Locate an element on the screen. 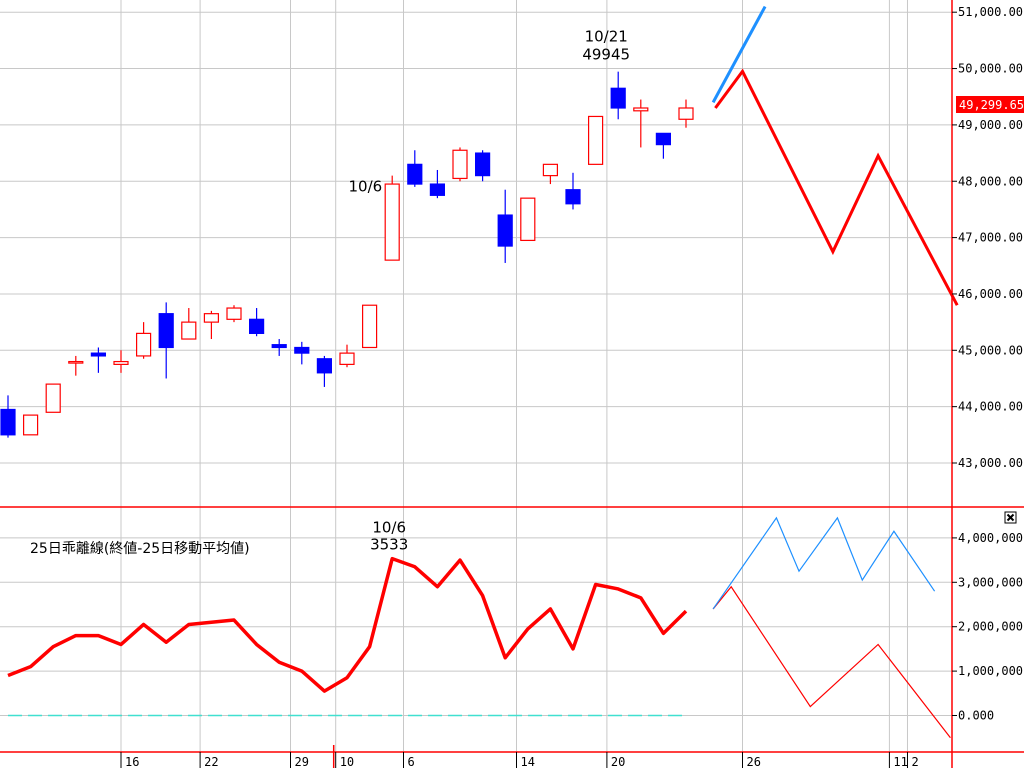  y-tick-label: 1,000,000. is located at coordinates (991, 671).